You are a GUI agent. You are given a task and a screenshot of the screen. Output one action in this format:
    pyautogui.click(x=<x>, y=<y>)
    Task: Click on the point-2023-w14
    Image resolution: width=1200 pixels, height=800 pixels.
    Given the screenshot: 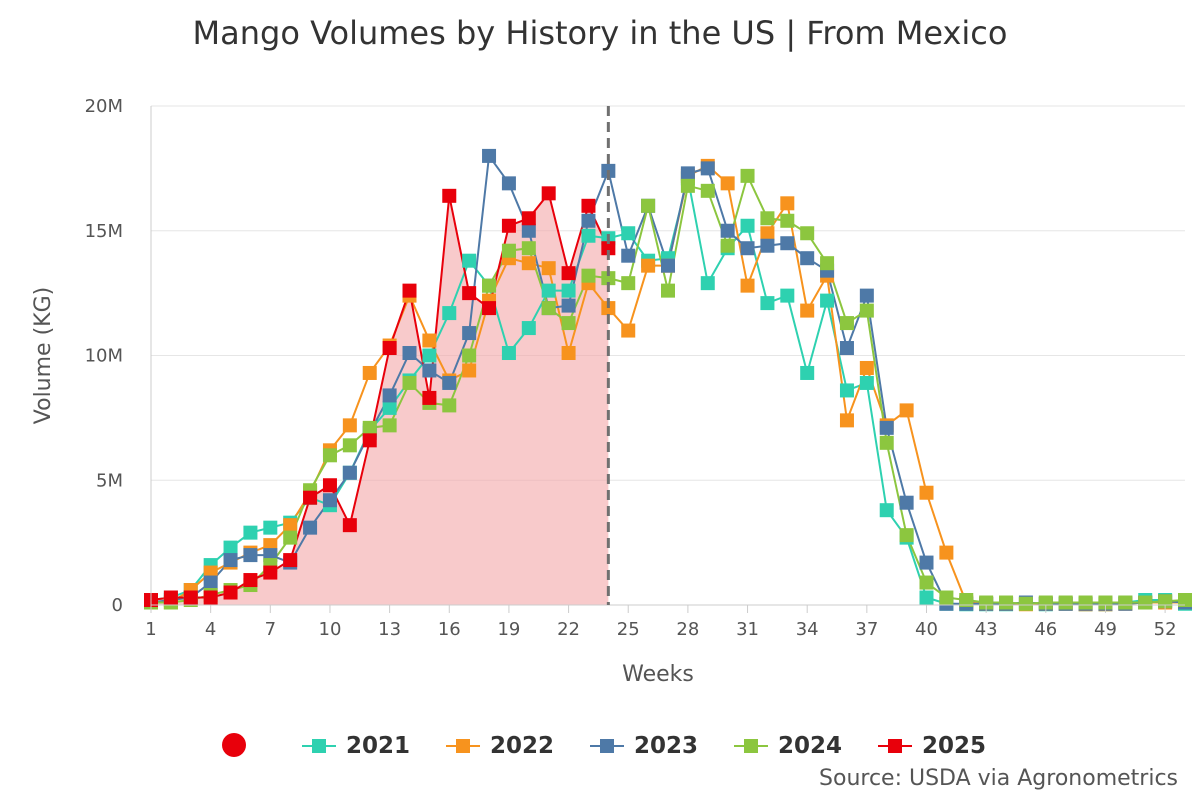 What is the action you would take?
    pyautogui.click(x=409, y=353)
    